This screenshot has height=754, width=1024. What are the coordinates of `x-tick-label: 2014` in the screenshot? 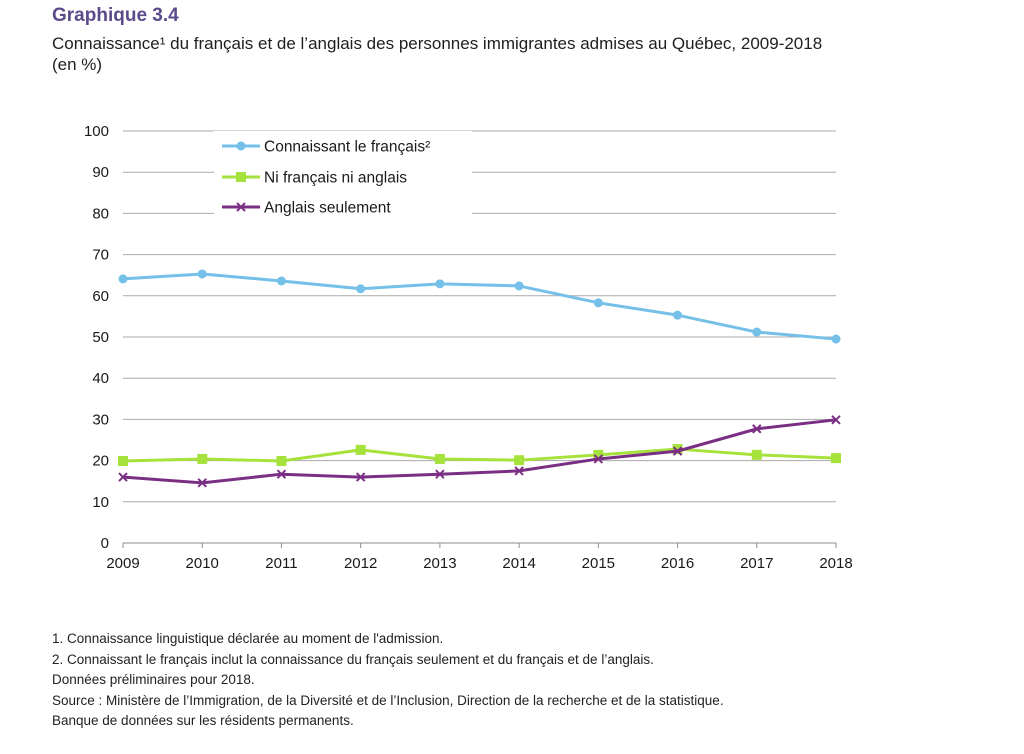 It's located at (518, 563).